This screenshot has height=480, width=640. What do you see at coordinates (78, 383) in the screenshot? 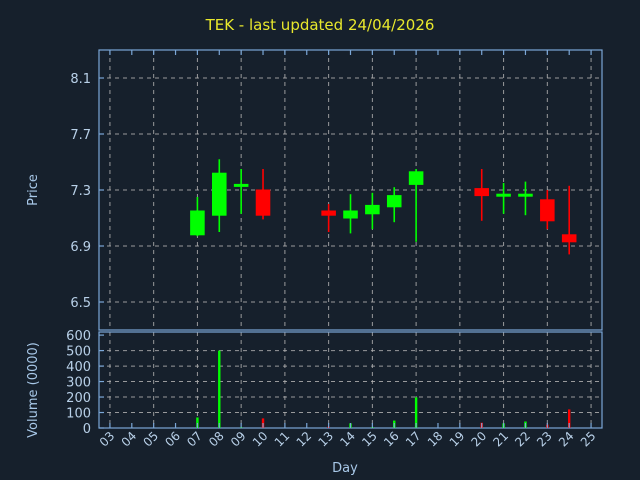
I see `volume-y-tick: 300` at bounding box center [78, 383].